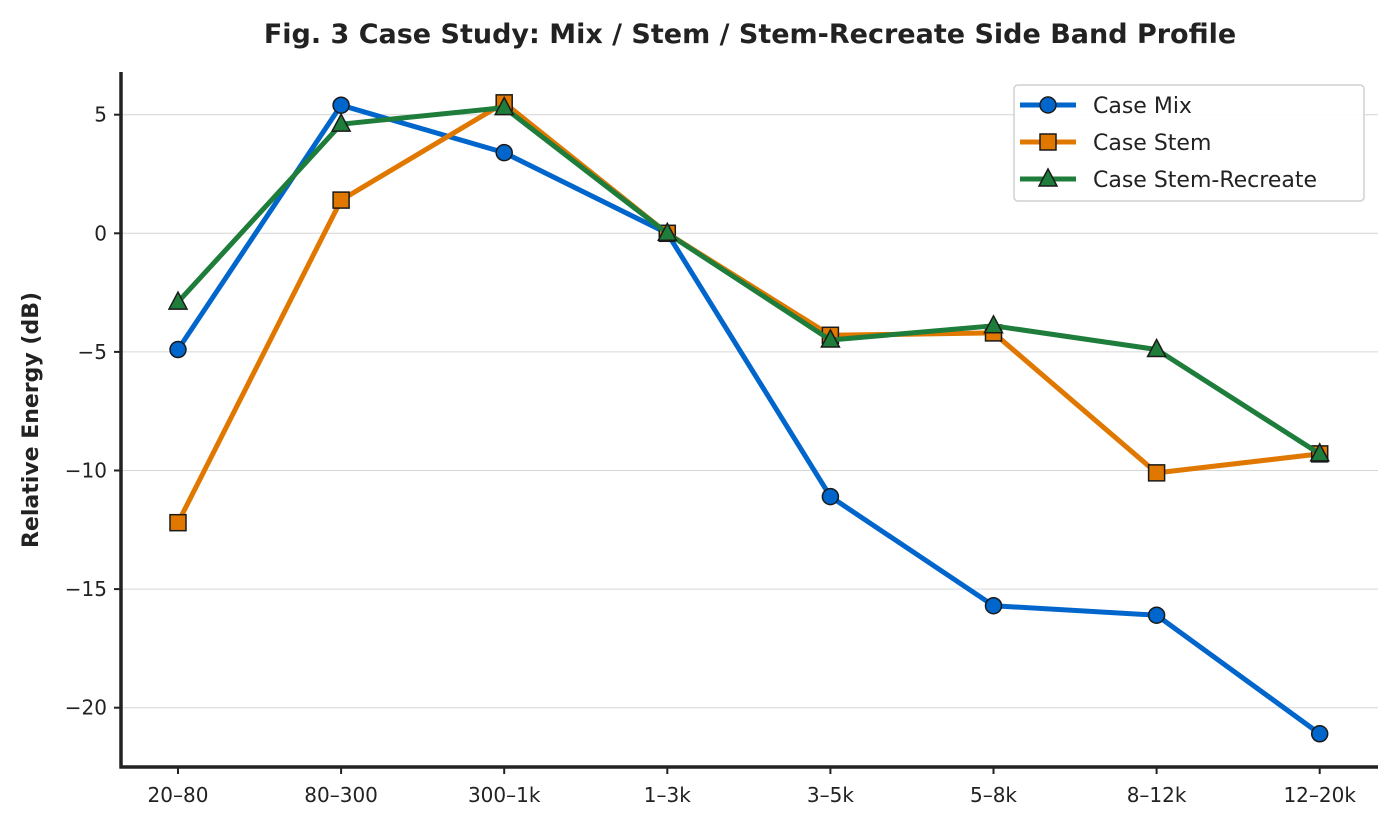 The height and width of the screenshot is (828, 1394). I want to click on y-tick-label: −5, so click(92, 352).